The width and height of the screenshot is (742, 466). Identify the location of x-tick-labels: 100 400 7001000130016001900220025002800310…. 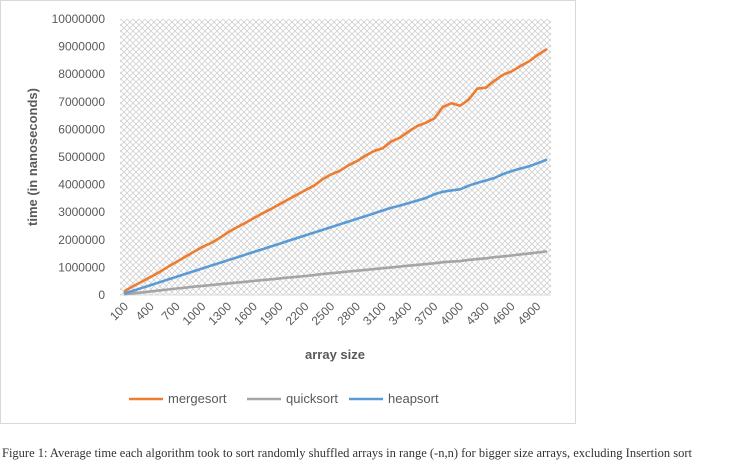
(325, 313).